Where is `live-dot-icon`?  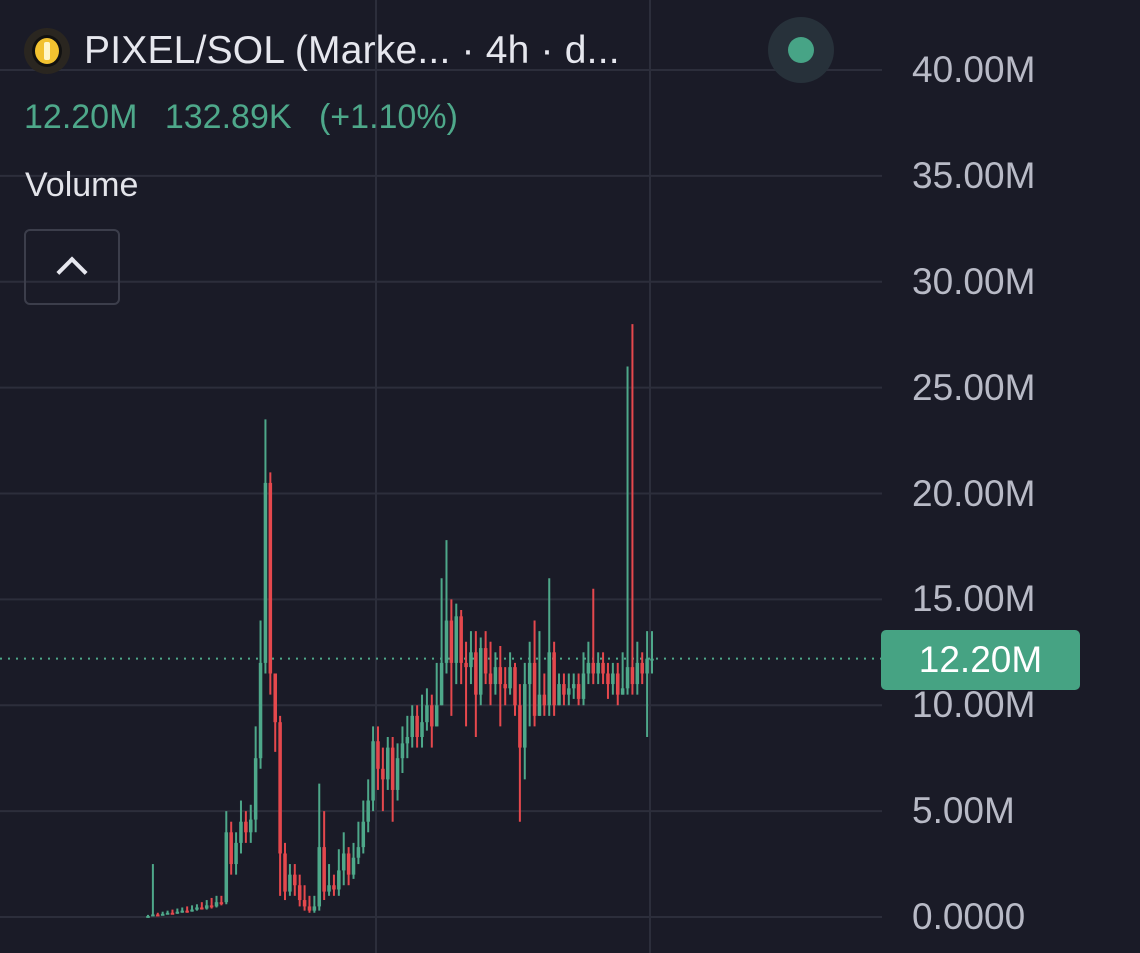 live-dot-icon is located at coordinates (801, 50).